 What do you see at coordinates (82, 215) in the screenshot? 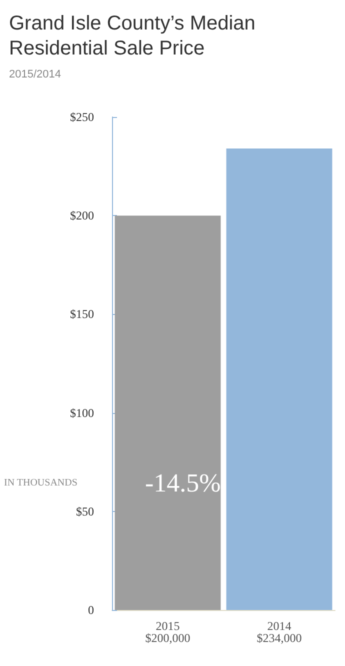
I see `y-tick-label: $200` at bounding box center [82, 215].